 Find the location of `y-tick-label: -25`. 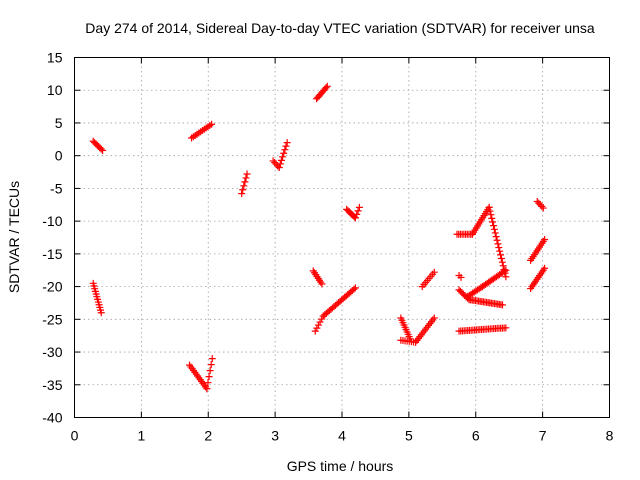

y-tick-label: -25 is located at coordinates (52, 319).